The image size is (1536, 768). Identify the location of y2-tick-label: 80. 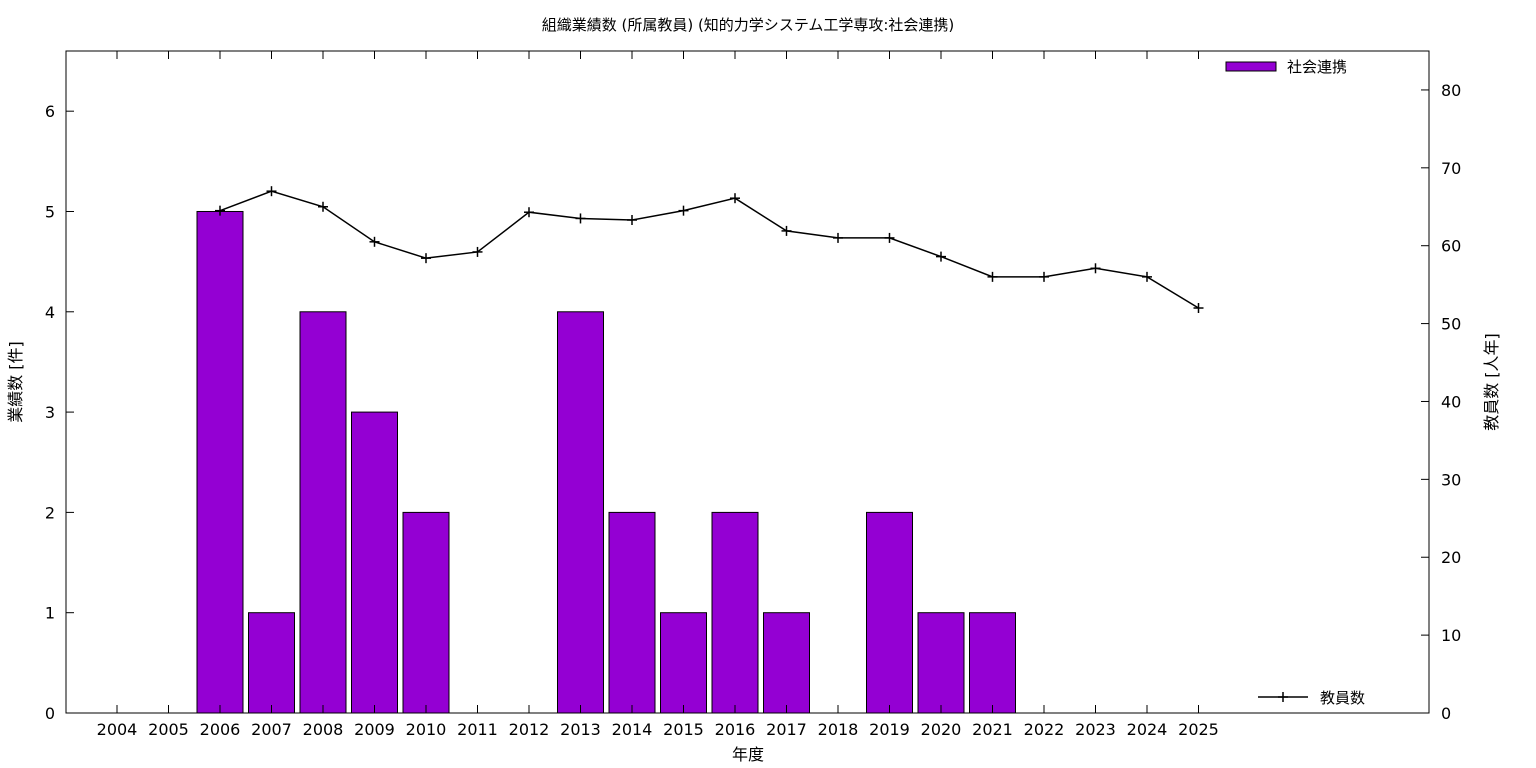
(1451, 90).